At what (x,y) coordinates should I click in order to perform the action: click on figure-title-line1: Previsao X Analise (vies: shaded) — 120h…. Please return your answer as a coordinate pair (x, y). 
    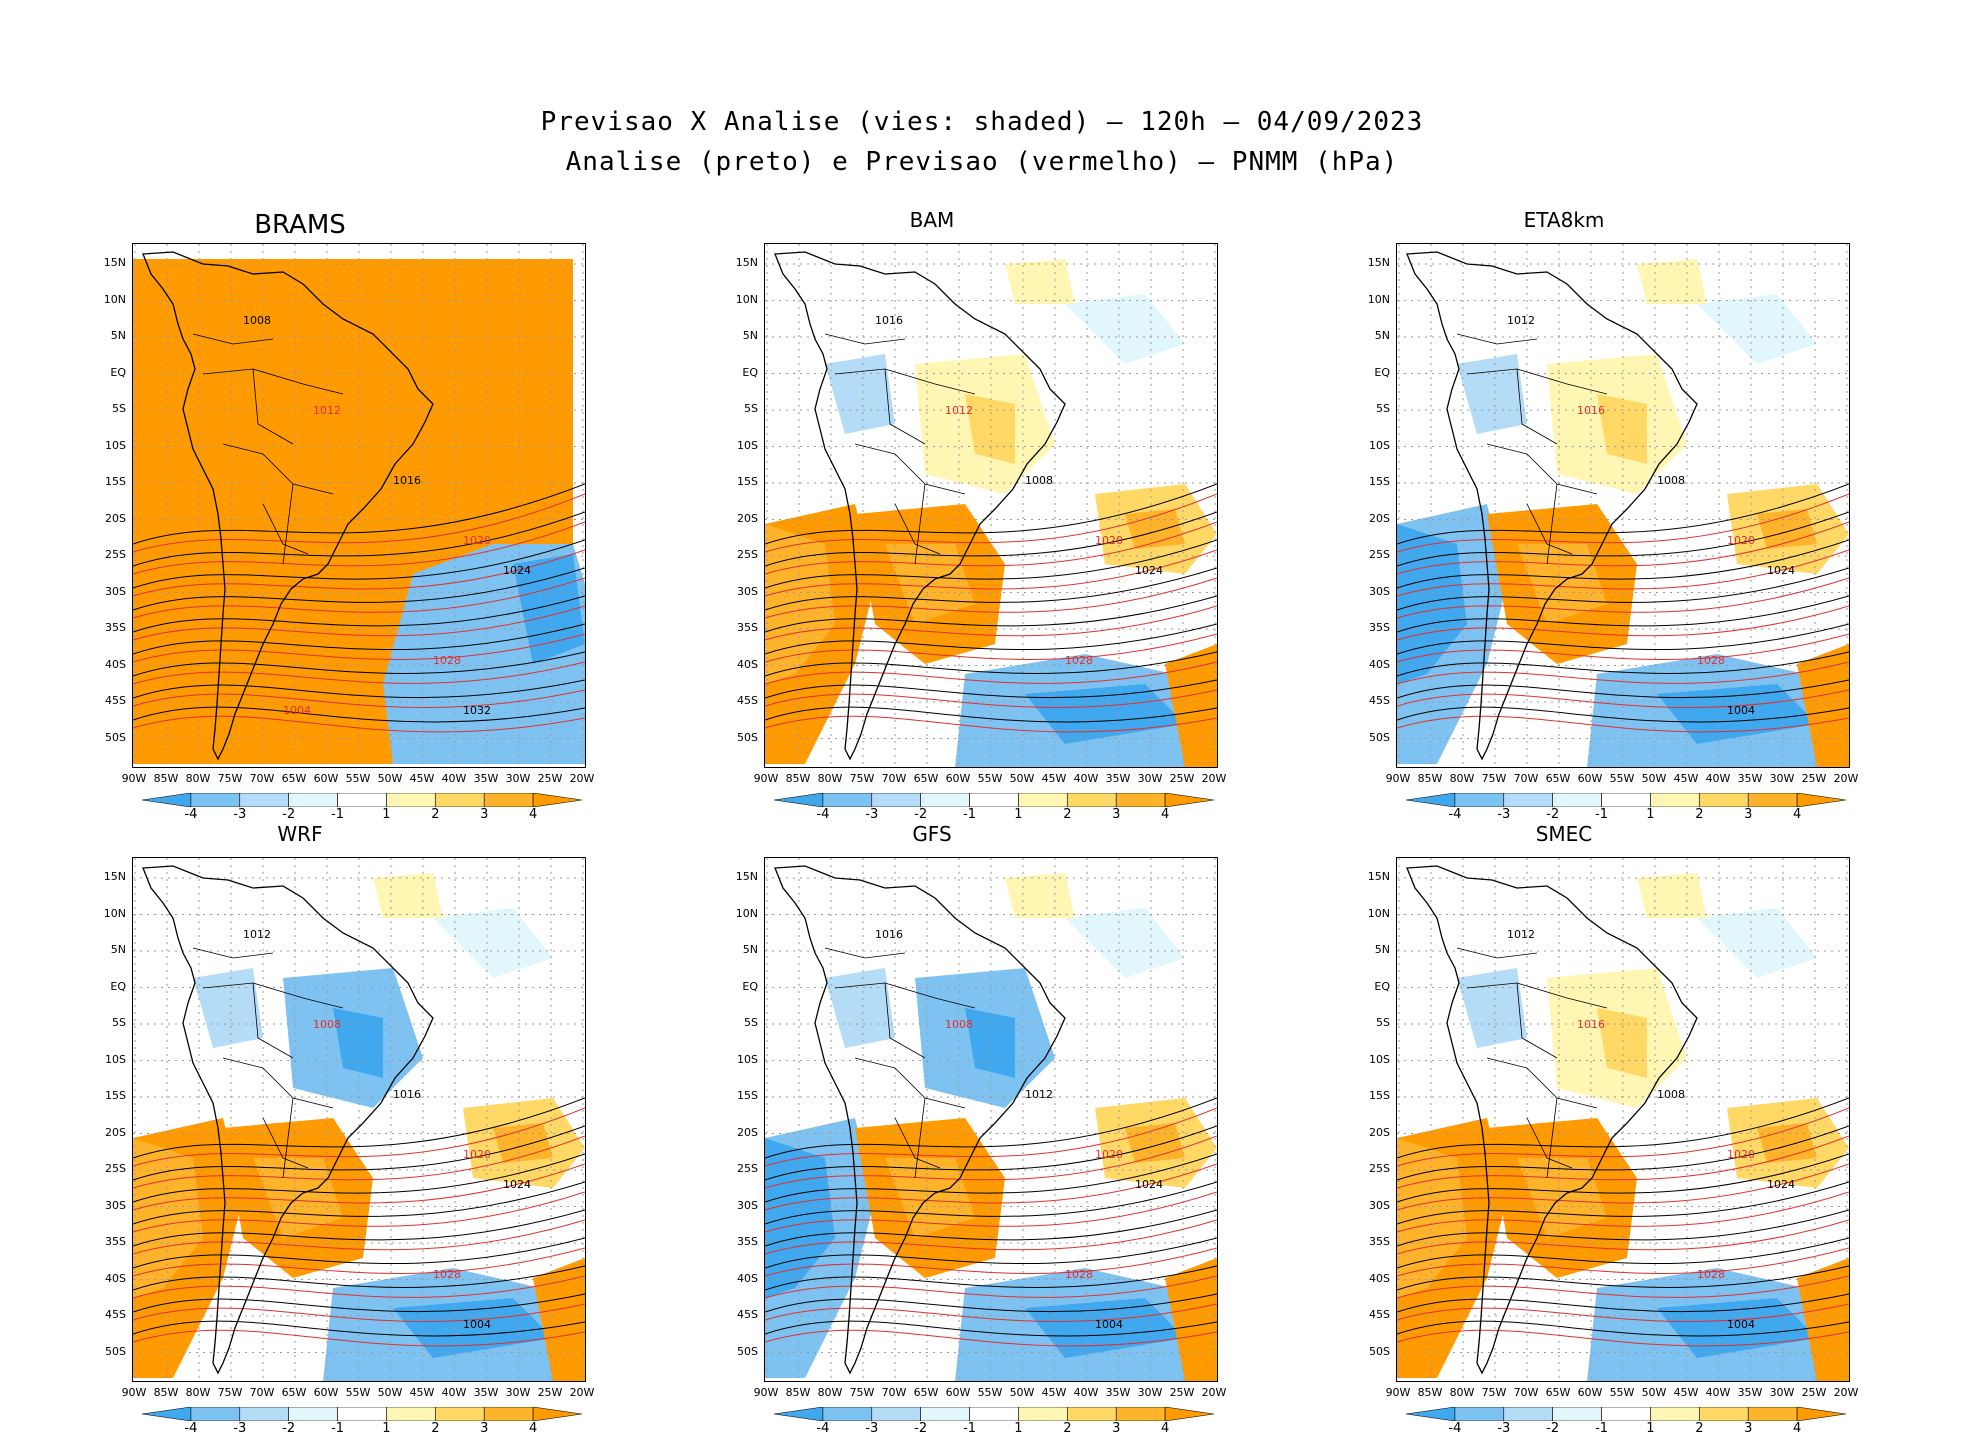
    Looking at the image, I should click on (982, 122).